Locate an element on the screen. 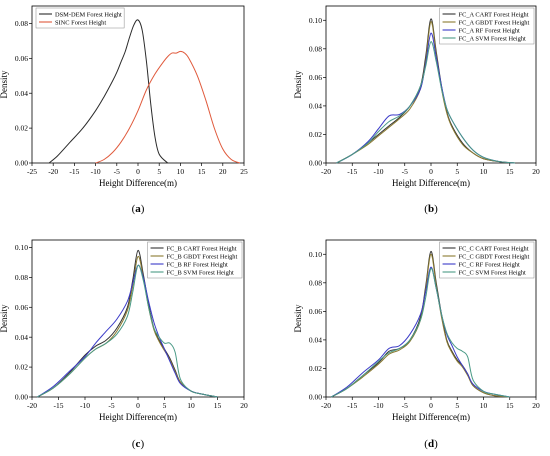 This screenshot has width=550, height=456. legend-entry: FC_C GBDT Forest Height is located at coordinates (494, 256).